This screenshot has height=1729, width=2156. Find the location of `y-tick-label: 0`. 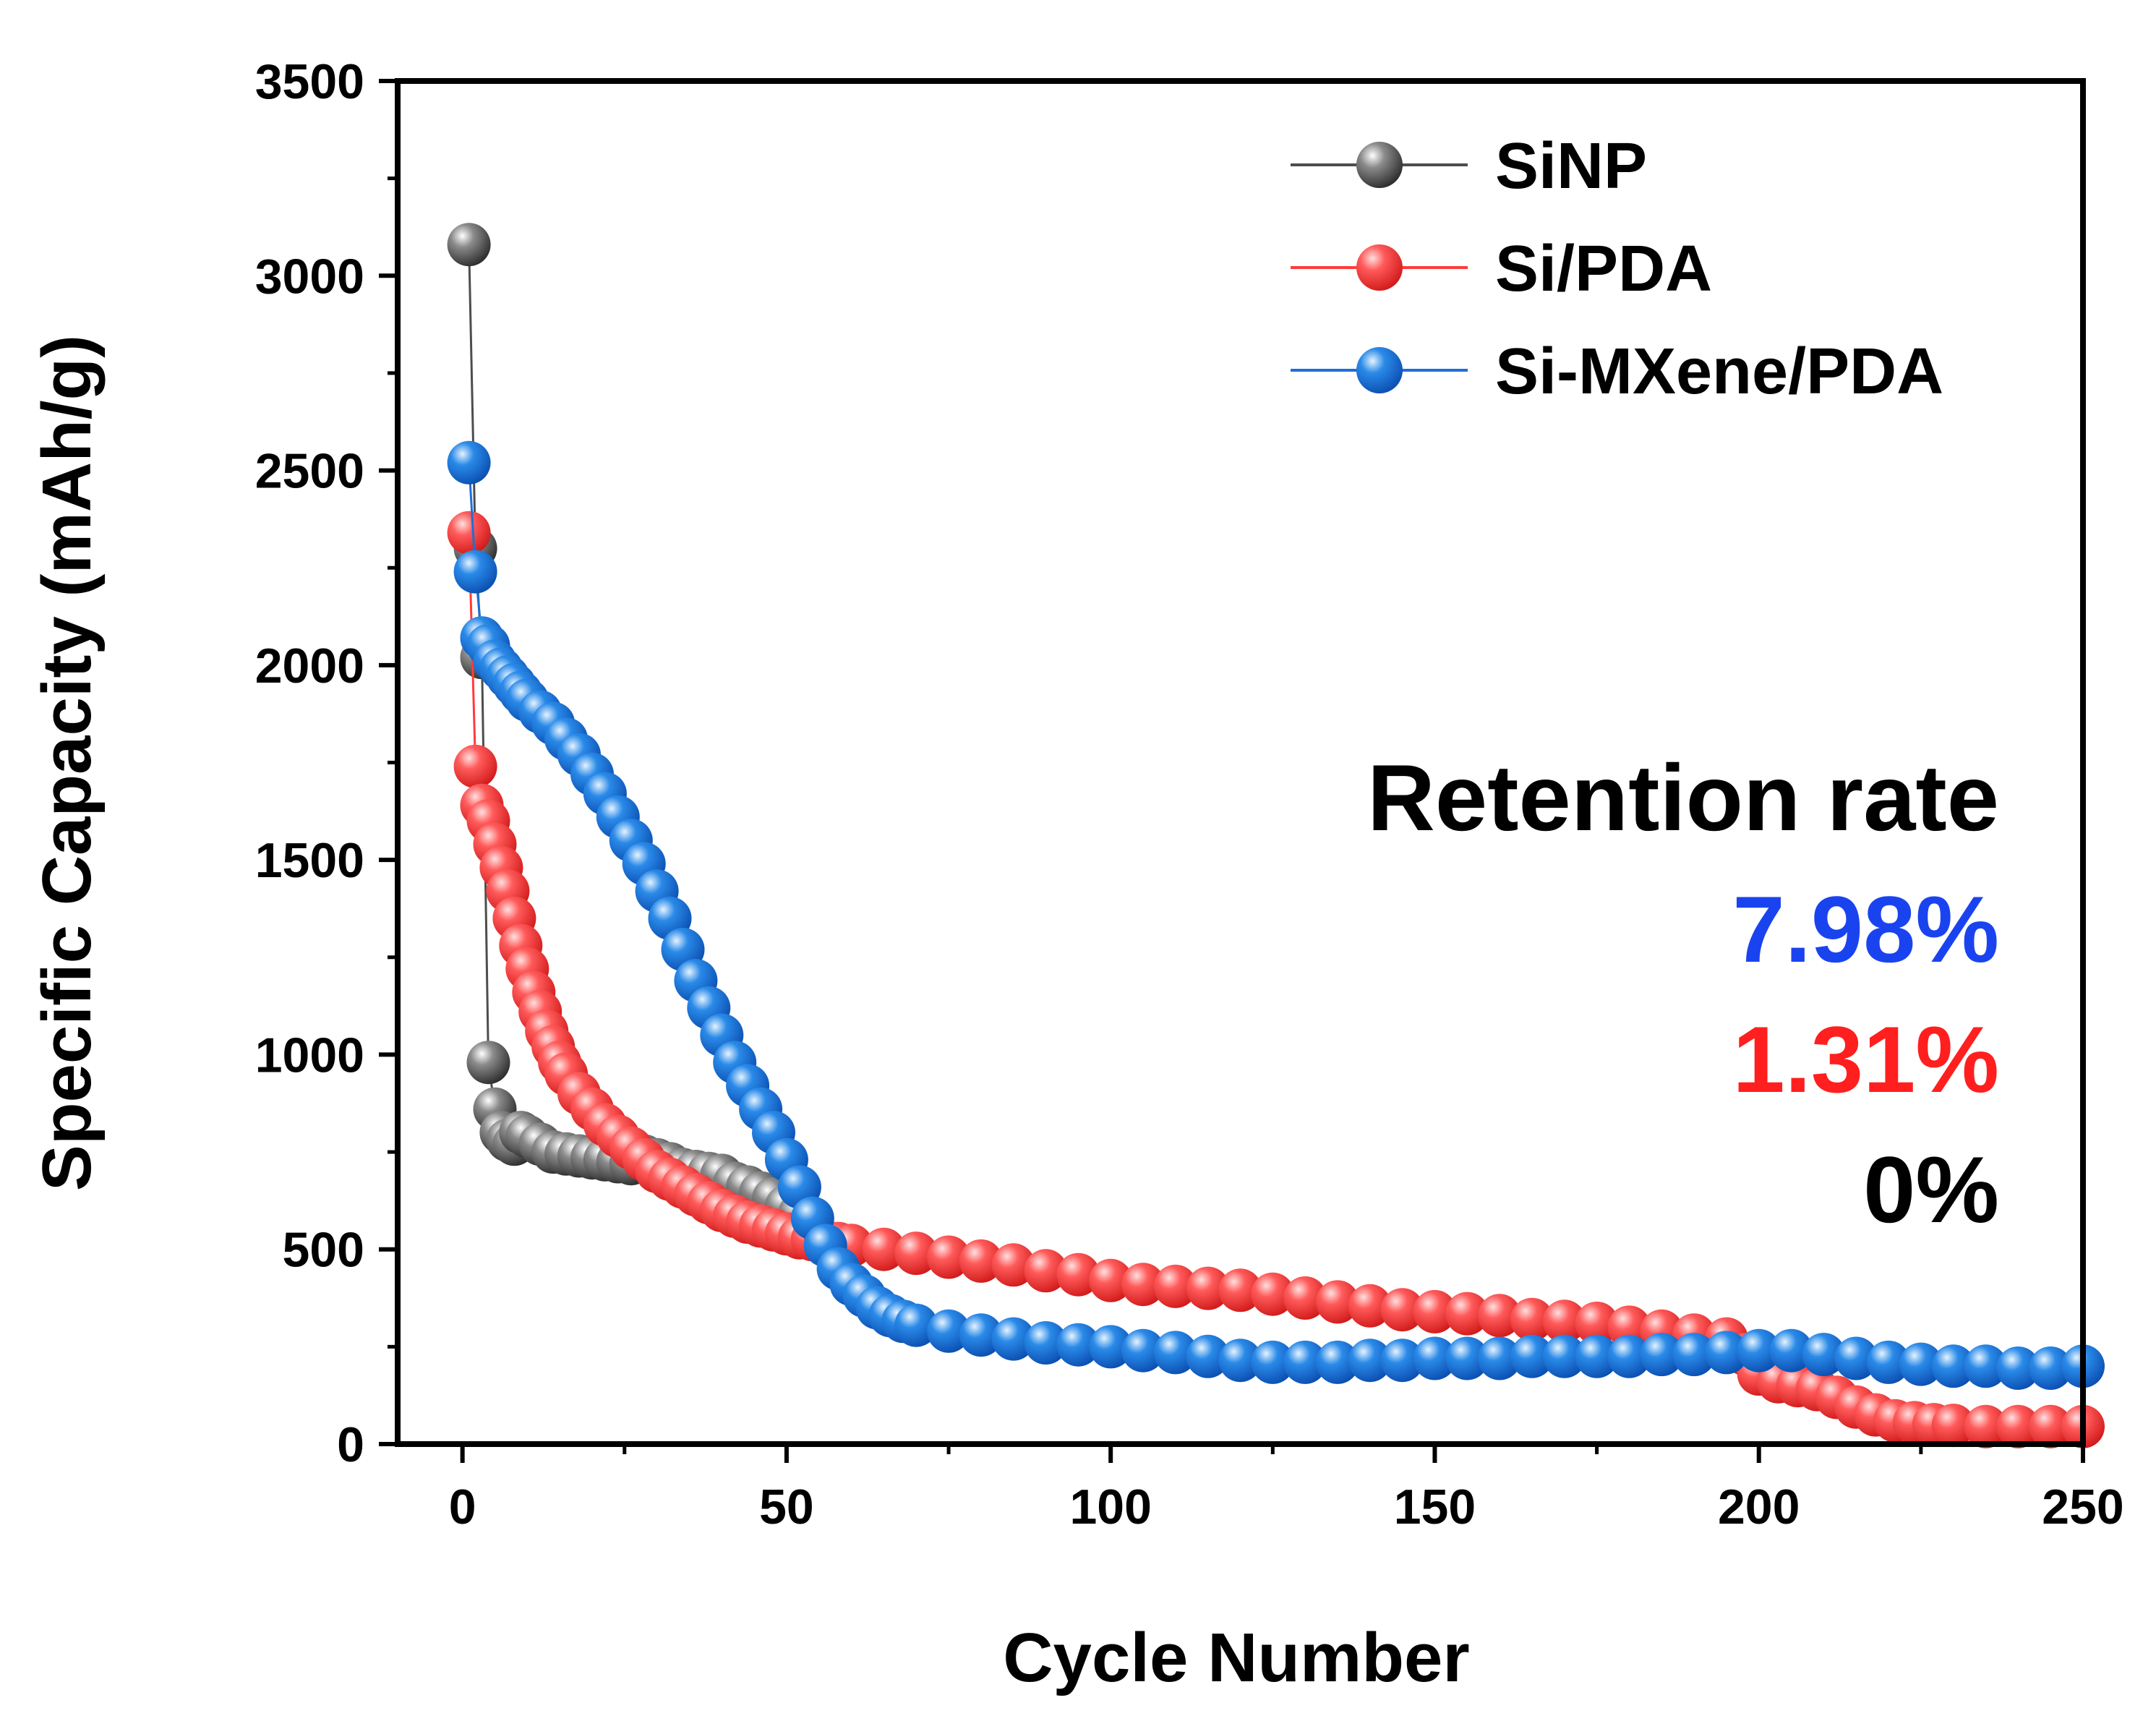

y-tick-label: 0 is located at coordinates (350, 1444).